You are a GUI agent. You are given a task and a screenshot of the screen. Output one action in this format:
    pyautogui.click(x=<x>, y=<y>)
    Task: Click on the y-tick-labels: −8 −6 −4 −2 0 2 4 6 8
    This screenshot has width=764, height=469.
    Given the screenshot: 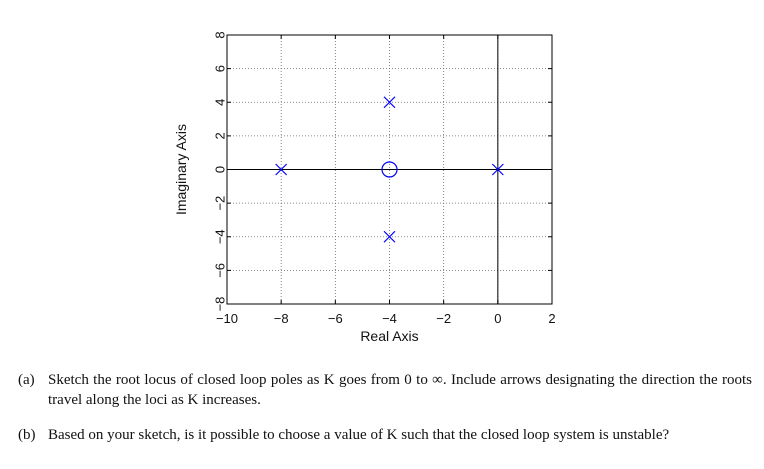 What is the action you would take?
    pyautogui.click(x=219, y=171)
    